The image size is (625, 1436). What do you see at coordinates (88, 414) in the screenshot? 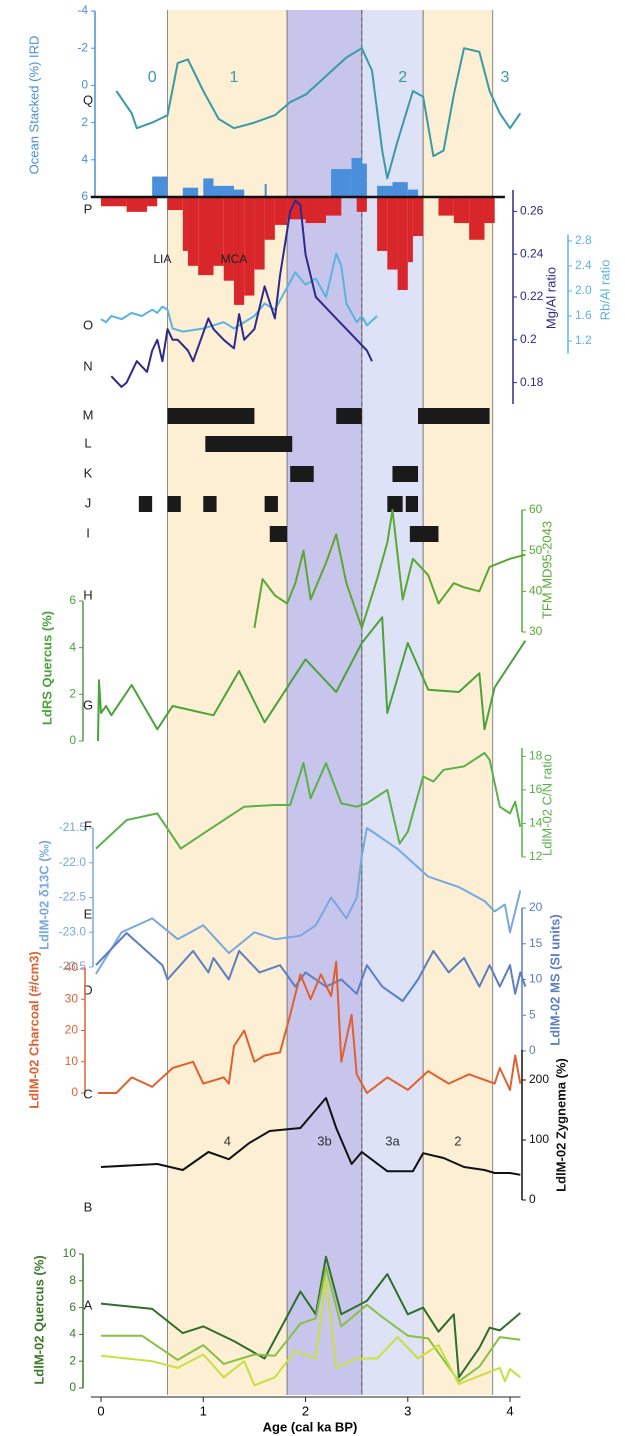
I see `panel-letter: M` at bounding box center [88, 414].